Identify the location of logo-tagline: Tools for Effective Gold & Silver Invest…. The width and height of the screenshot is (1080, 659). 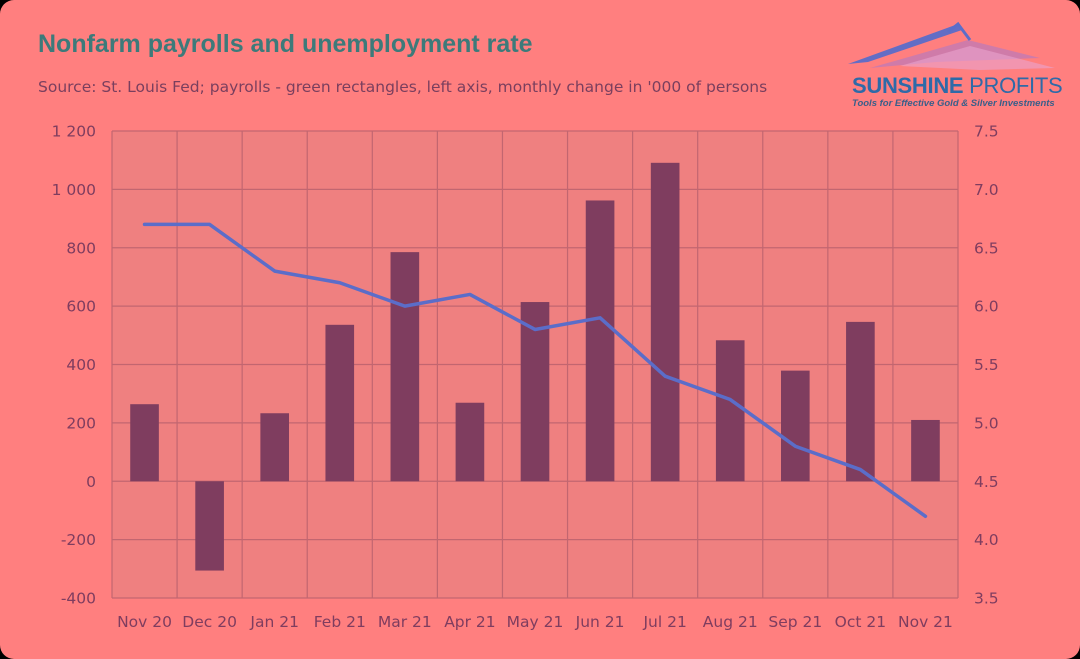
(953, 103).